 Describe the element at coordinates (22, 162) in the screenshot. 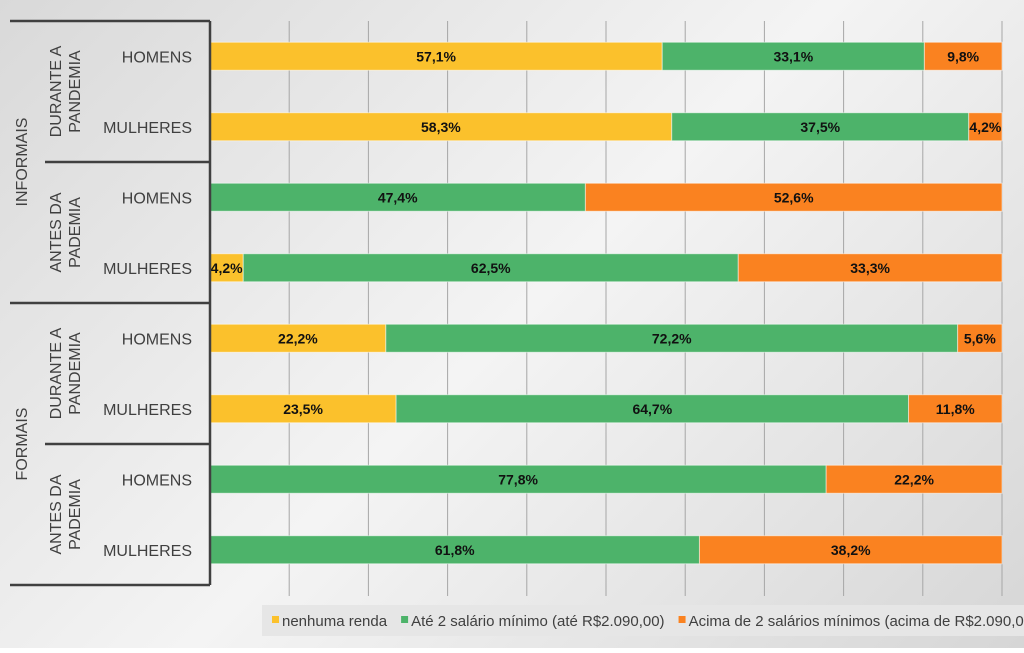

I see `group-label: INFORMAIS` at that location.